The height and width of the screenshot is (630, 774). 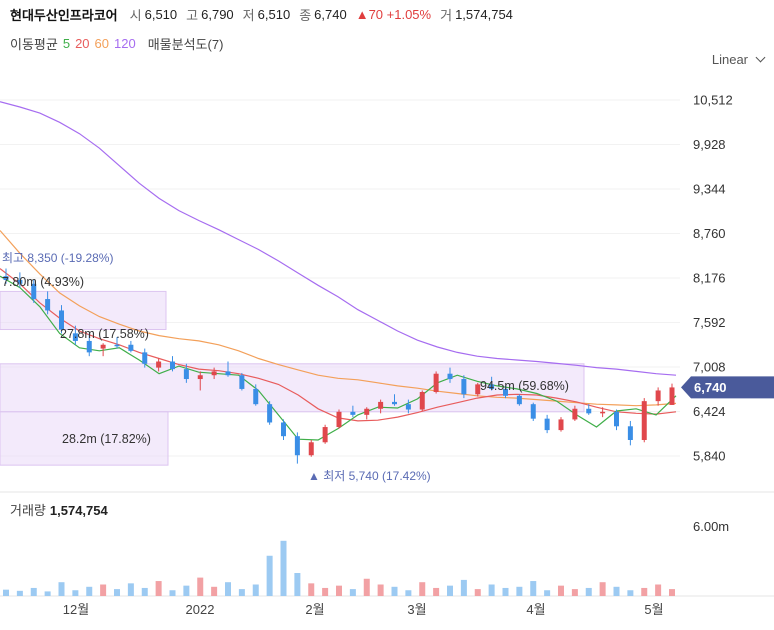 What do you see at coordinates (185, 44) in the screenshot?
I see `volume-profile-label: 매물분석도(7)` at bounding box center [185, 44].